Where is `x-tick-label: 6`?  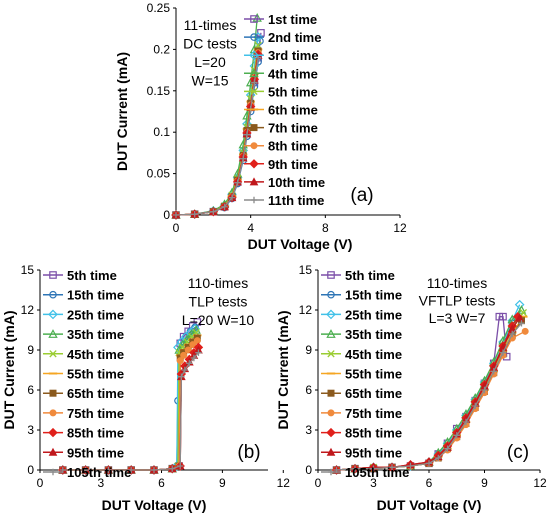
x-tick-label: 6 is located at coordinates (429, 483).